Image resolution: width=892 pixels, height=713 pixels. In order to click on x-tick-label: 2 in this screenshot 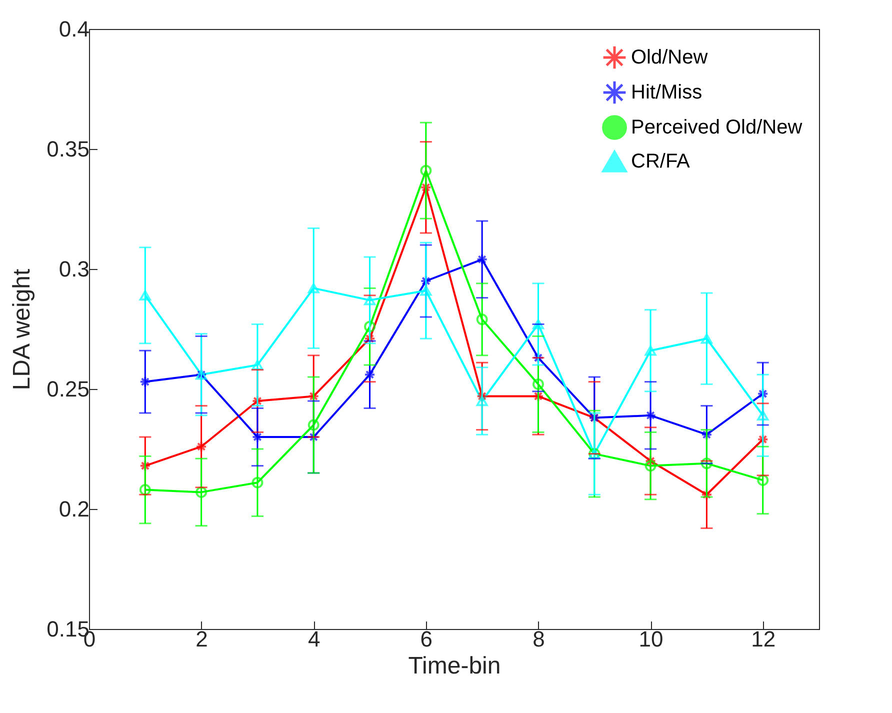, I will do `click(202, 639)`.